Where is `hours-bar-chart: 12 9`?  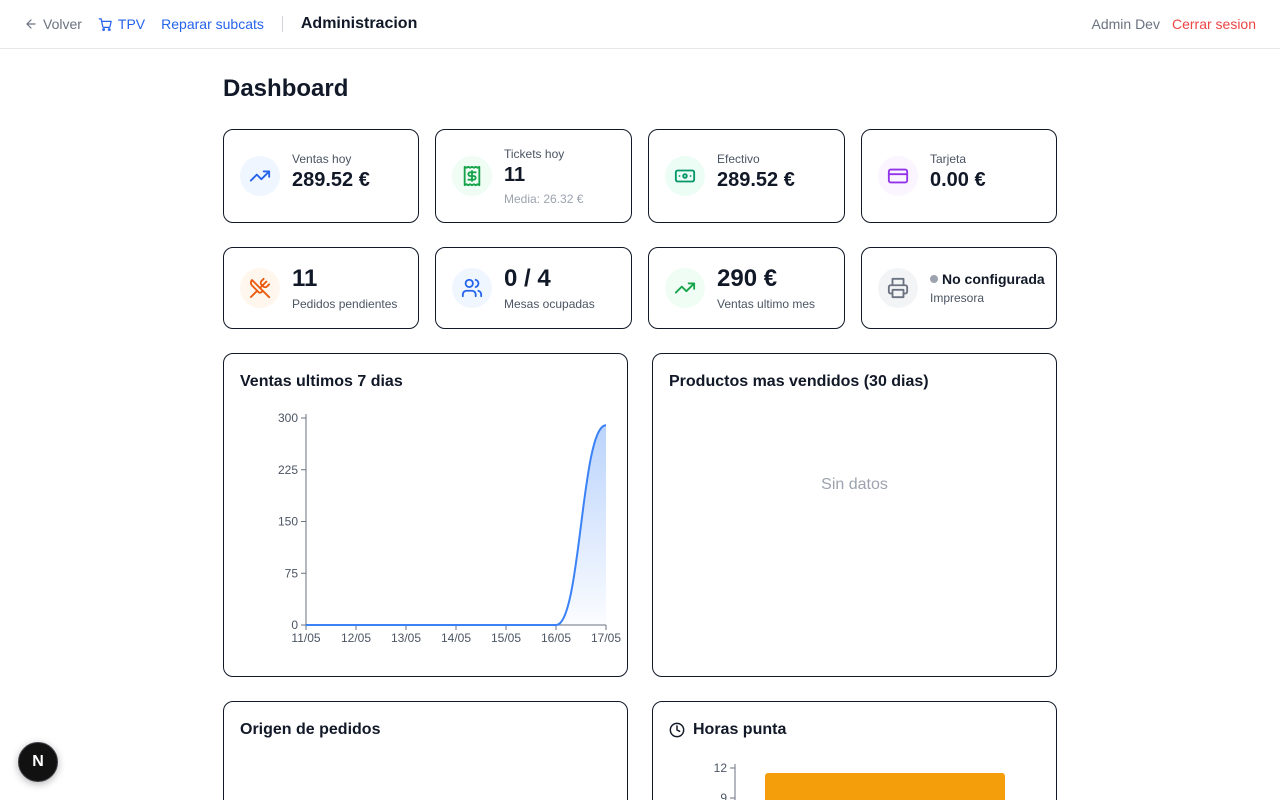 hours-bar-chart: 12 9 is located at coordinates (859, 780).